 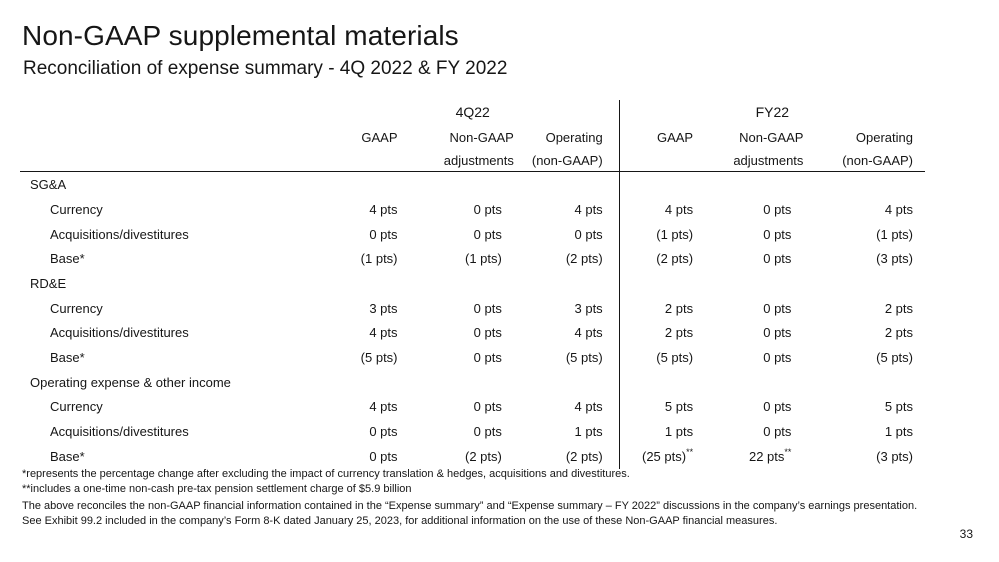 I want to click on cell-value: 2 pts, so click(x=898, y=308).